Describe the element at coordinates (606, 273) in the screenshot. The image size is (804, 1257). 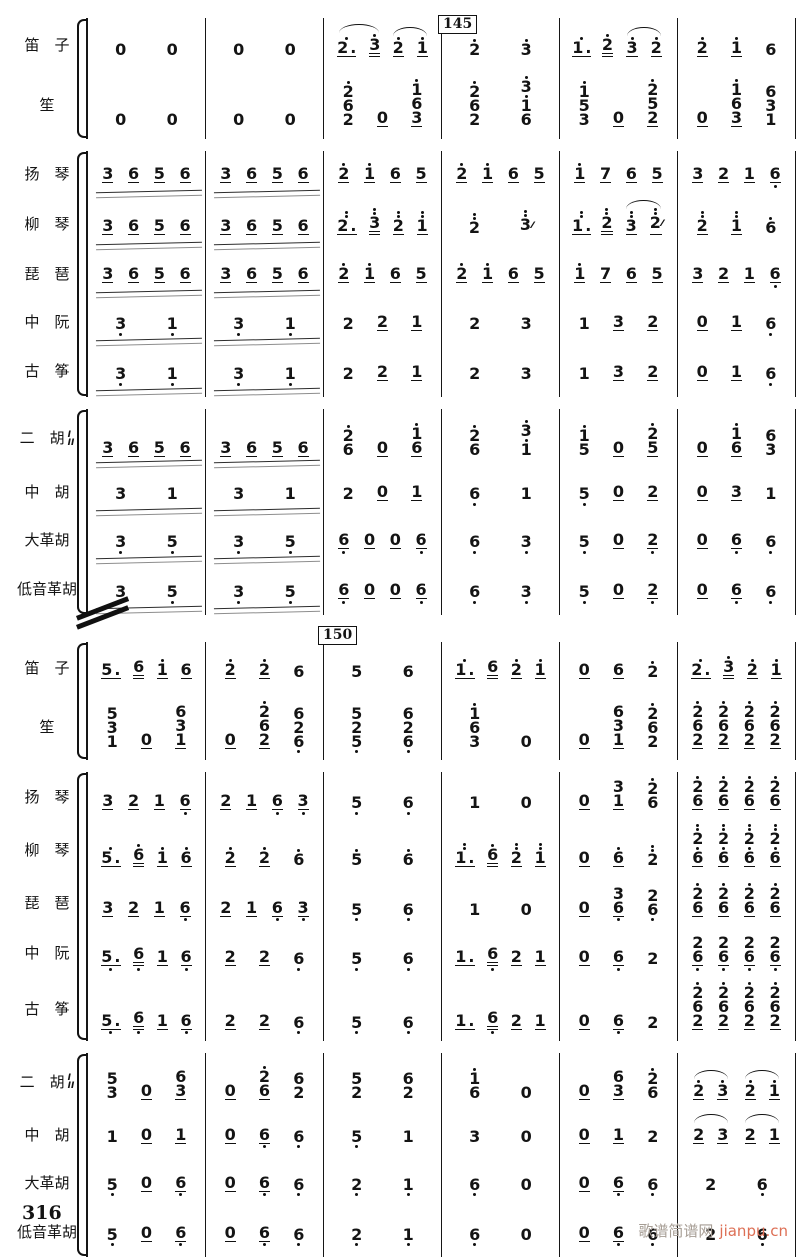
I see `note-digit: 7` at that location.